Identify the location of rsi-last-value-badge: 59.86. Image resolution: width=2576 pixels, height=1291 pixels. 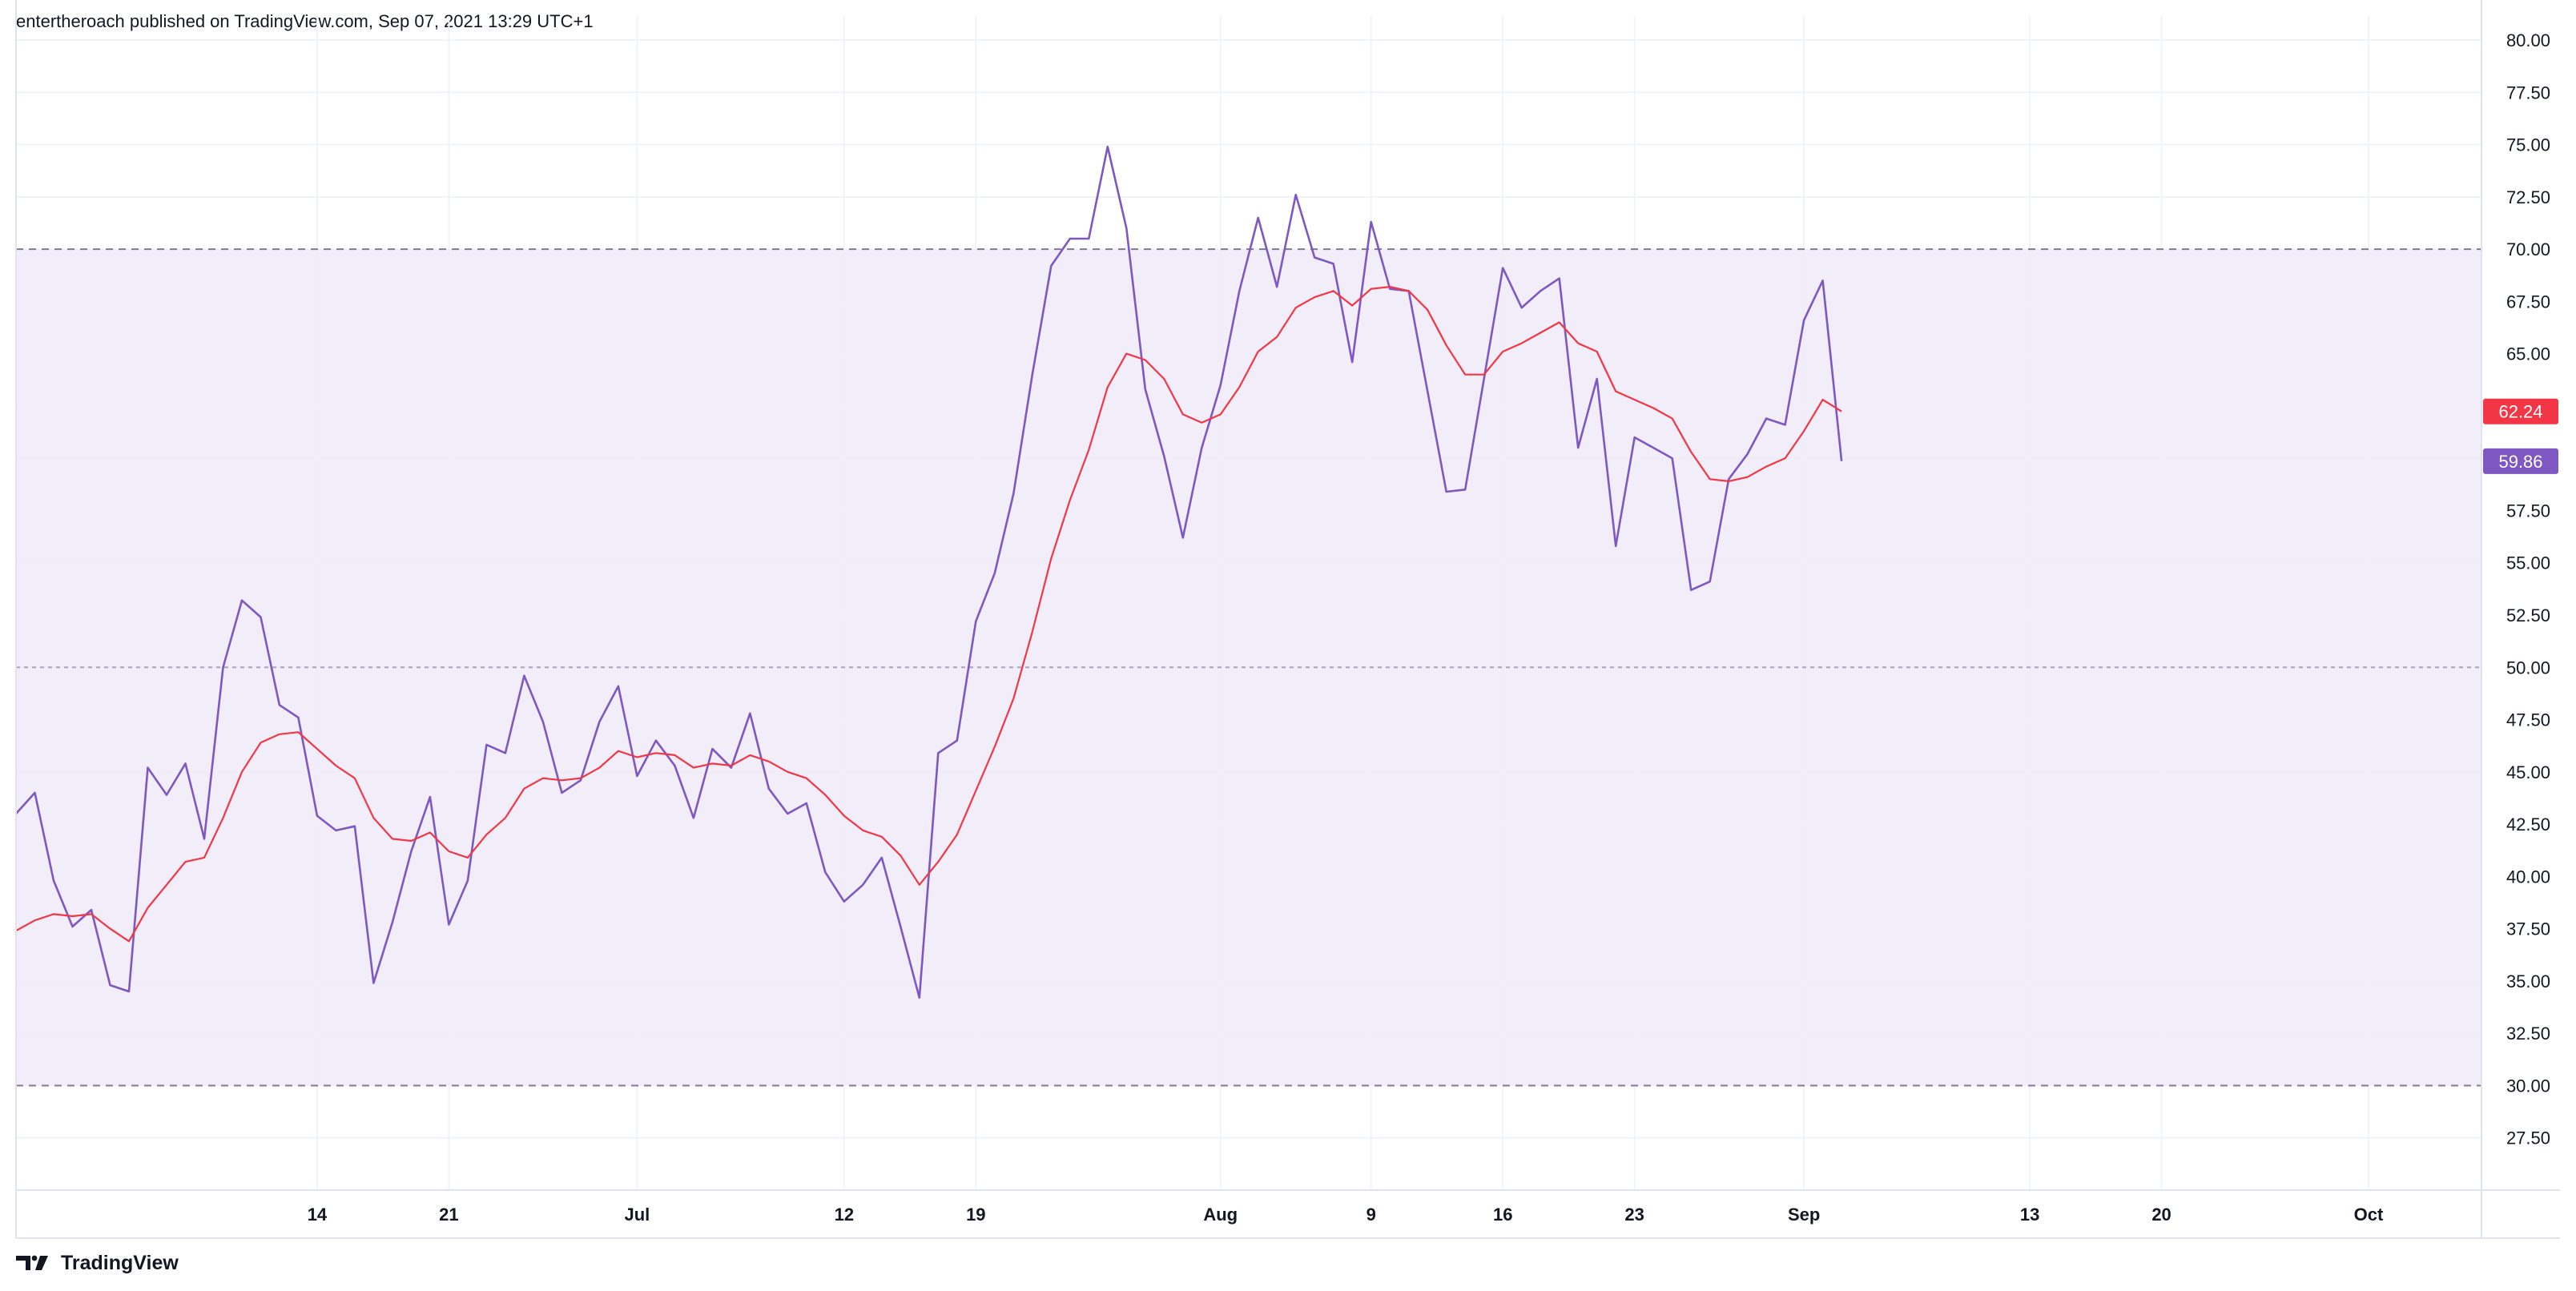
(2520, 461).